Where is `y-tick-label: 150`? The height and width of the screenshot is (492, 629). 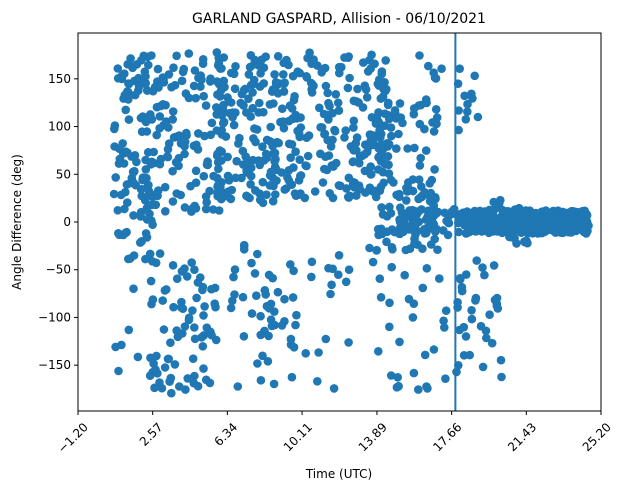
y-tick-label: 150 is located at coordinates (59, 79).